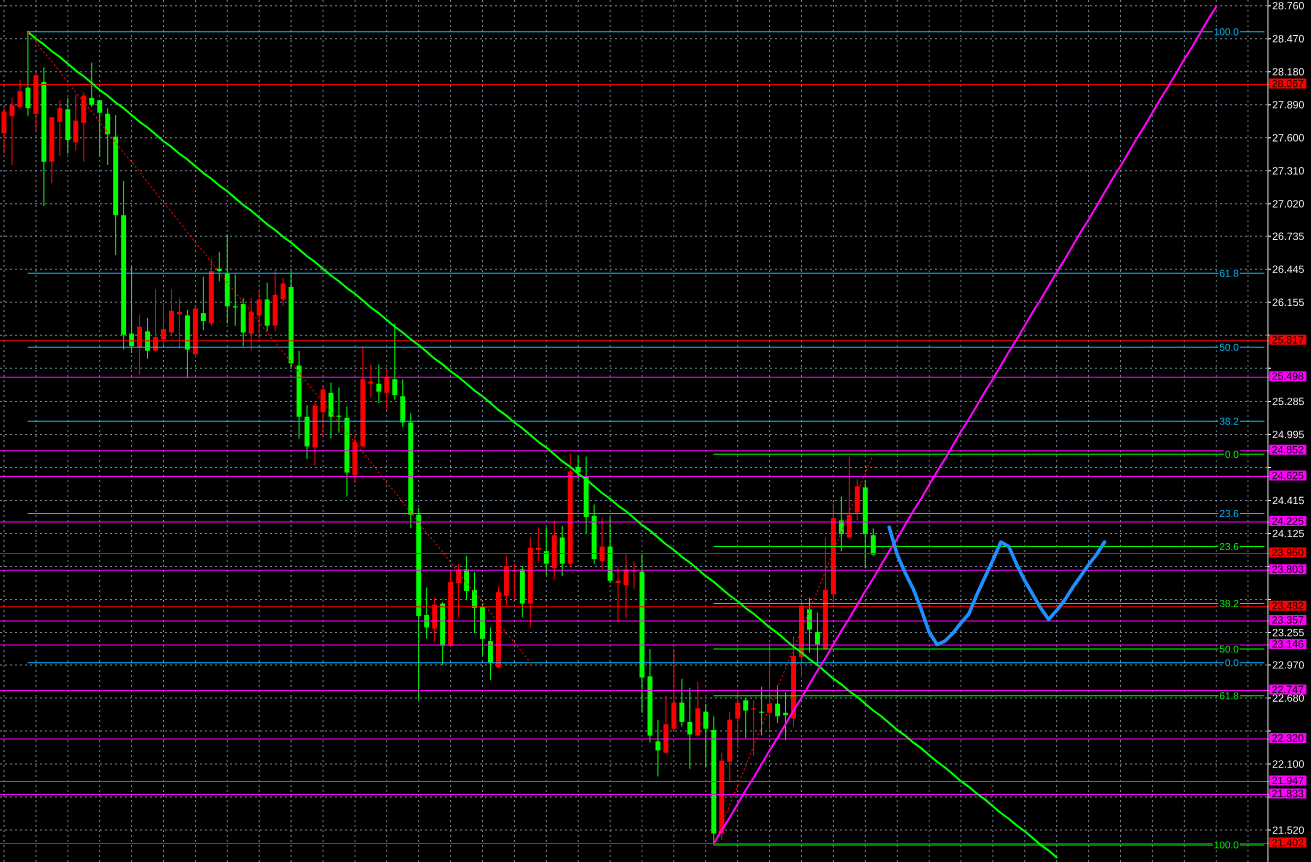  Describe the element at coordinates (1288, 105) in the screenshot. I see `y-tick-label: 27.890` at that location.